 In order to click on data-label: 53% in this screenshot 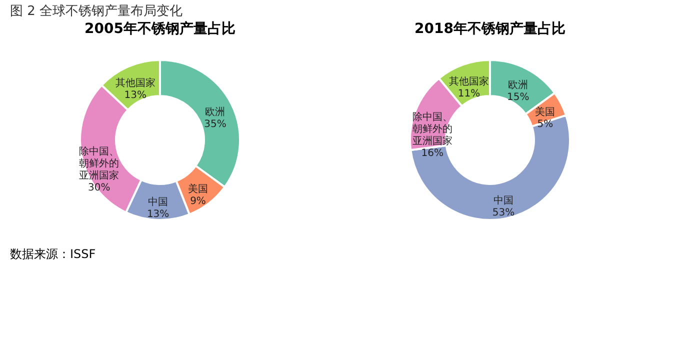, I will do `click(503, 213)`.